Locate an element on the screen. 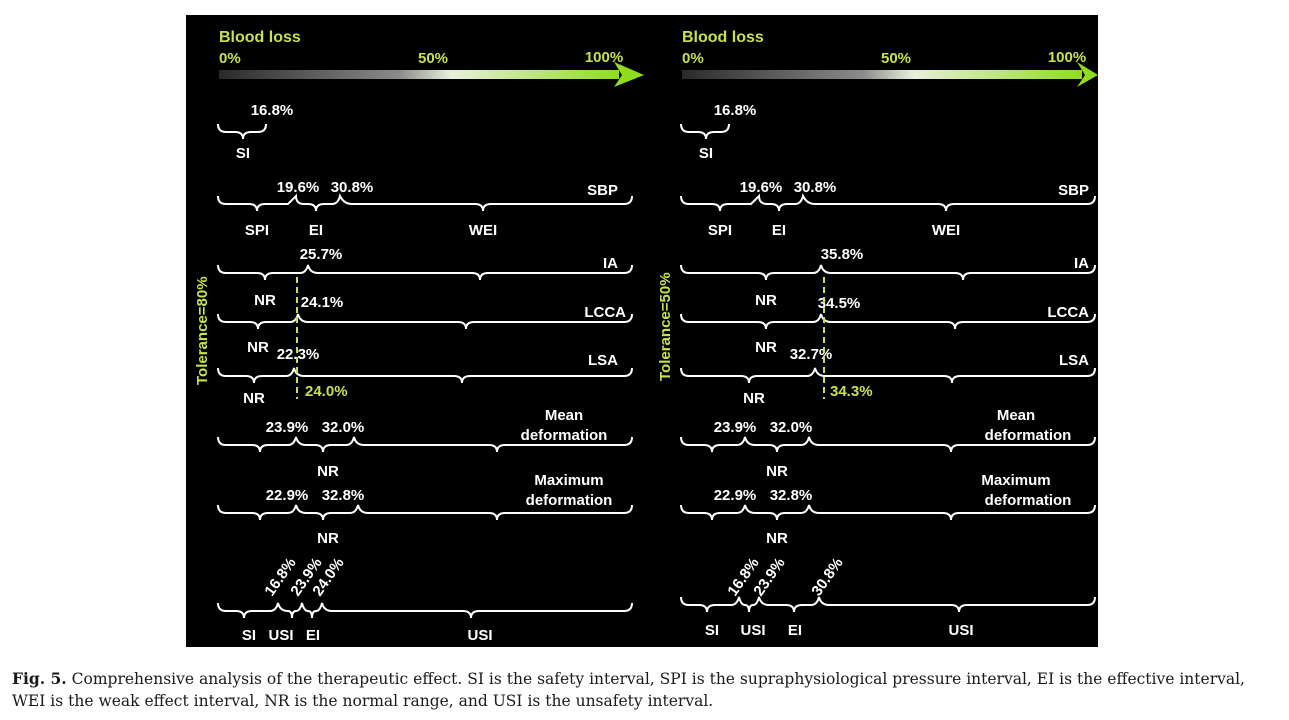  tolerance-label: Tolerance=50% is located at coordinates (665, 326).